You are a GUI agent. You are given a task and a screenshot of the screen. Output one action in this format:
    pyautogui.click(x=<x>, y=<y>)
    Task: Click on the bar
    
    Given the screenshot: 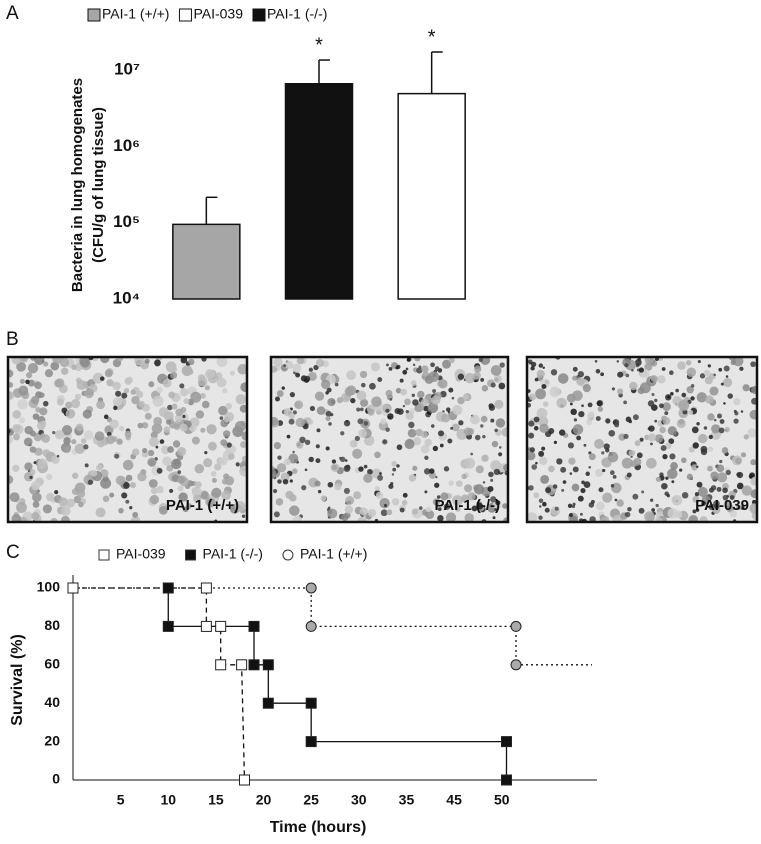 What is the action you would take?
    pyautogui.click(x=431, y=196)
    